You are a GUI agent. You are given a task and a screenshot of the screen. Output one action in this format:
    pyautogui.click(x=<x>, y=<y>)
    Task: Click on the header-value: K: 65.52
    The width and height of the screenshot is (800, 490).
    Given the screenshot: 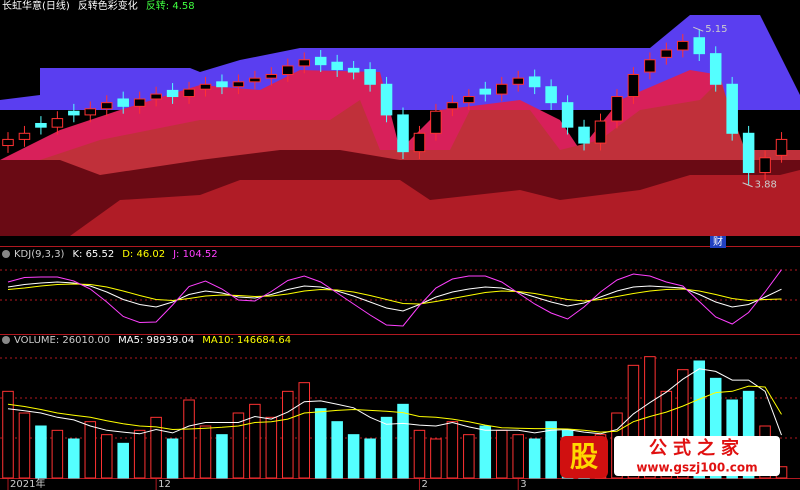 What is the action you would take?
    pyautogui.click(x=93, y=254)
    